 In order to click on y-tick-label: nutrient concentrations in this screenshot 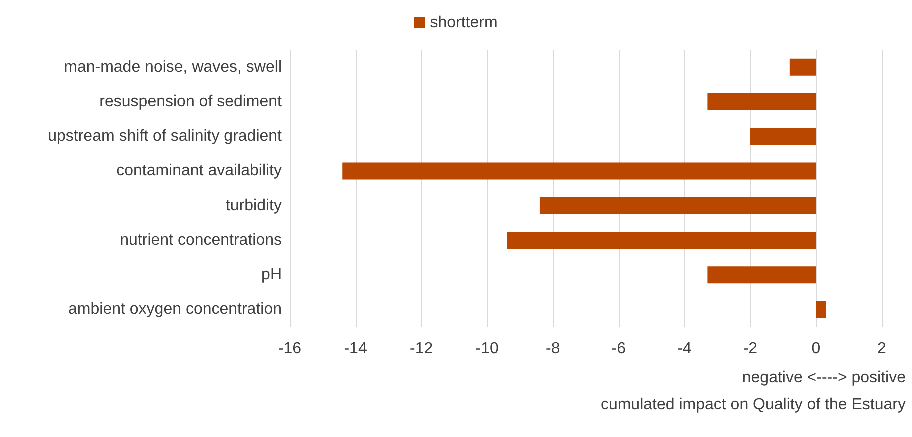, I will do `click(201, 240)`.